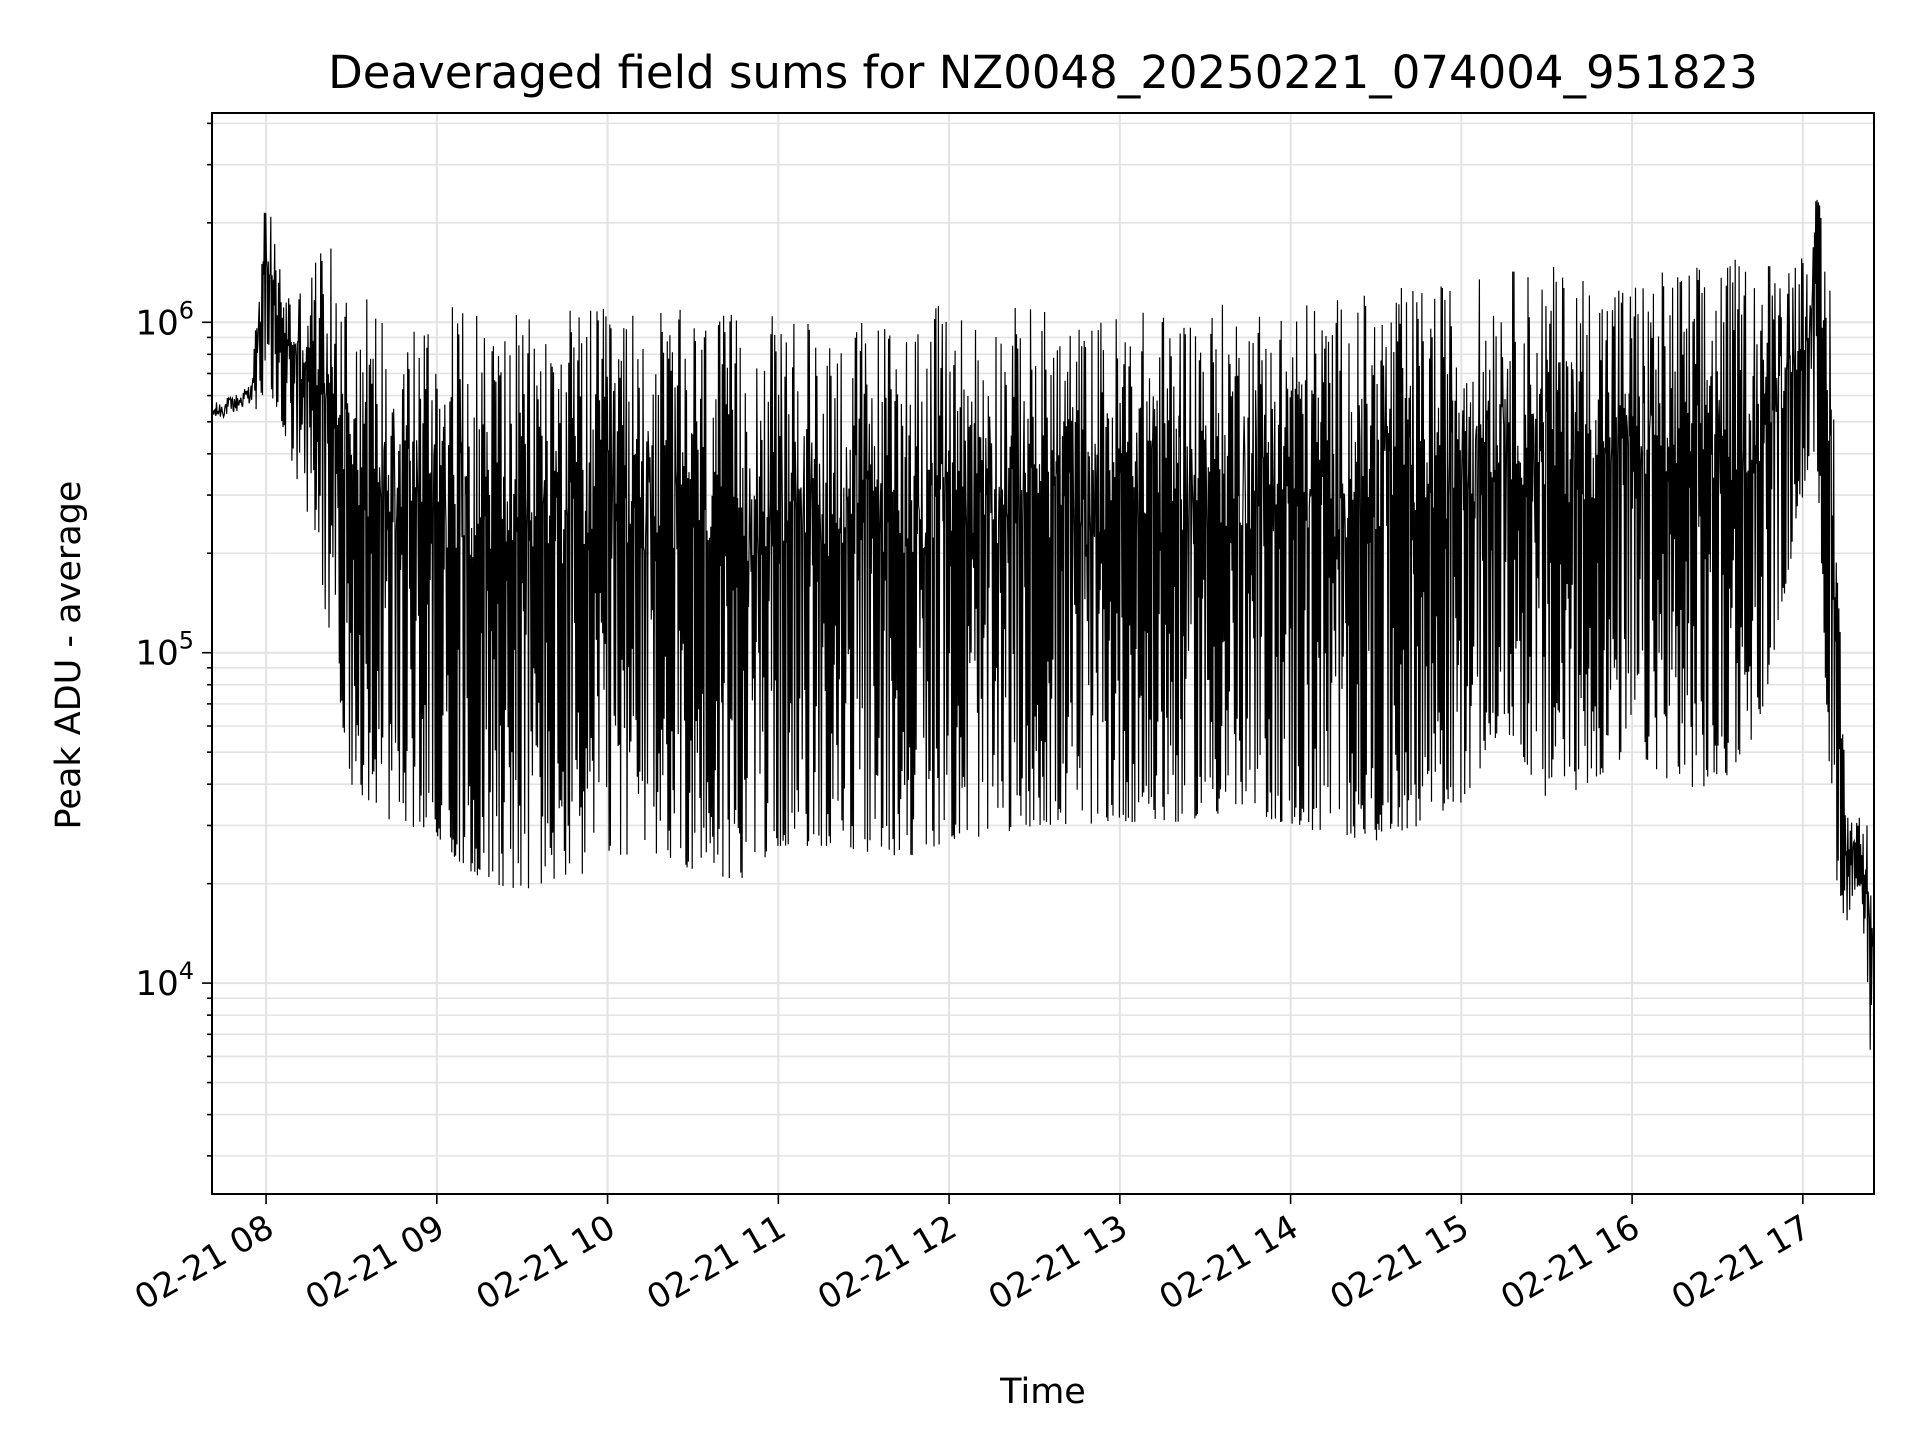  What do you see at coordinates (69, 655) in the screenshot?
I see `y-axis-label: Peak ADU - average` at bounding box center [69, 655].